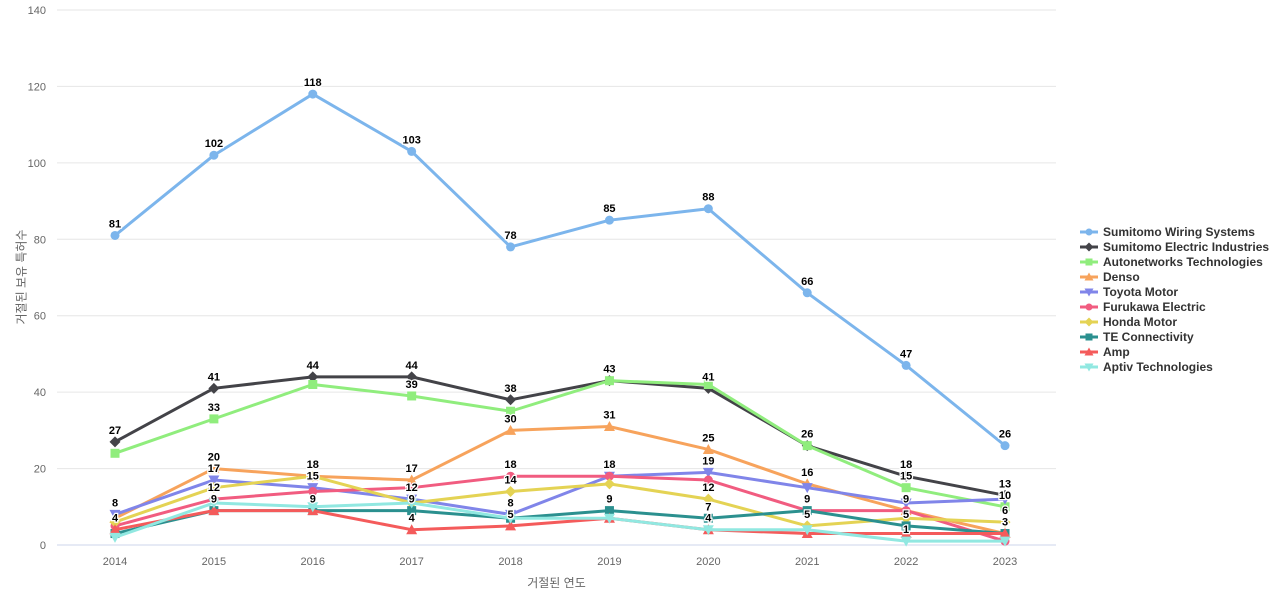 The height and width of the screenshot is (600, 1280). Describe the element at coordinates (1174, 321) in the screenshot. I see `legend-item-honda-motor: Honda Motor` at that location.